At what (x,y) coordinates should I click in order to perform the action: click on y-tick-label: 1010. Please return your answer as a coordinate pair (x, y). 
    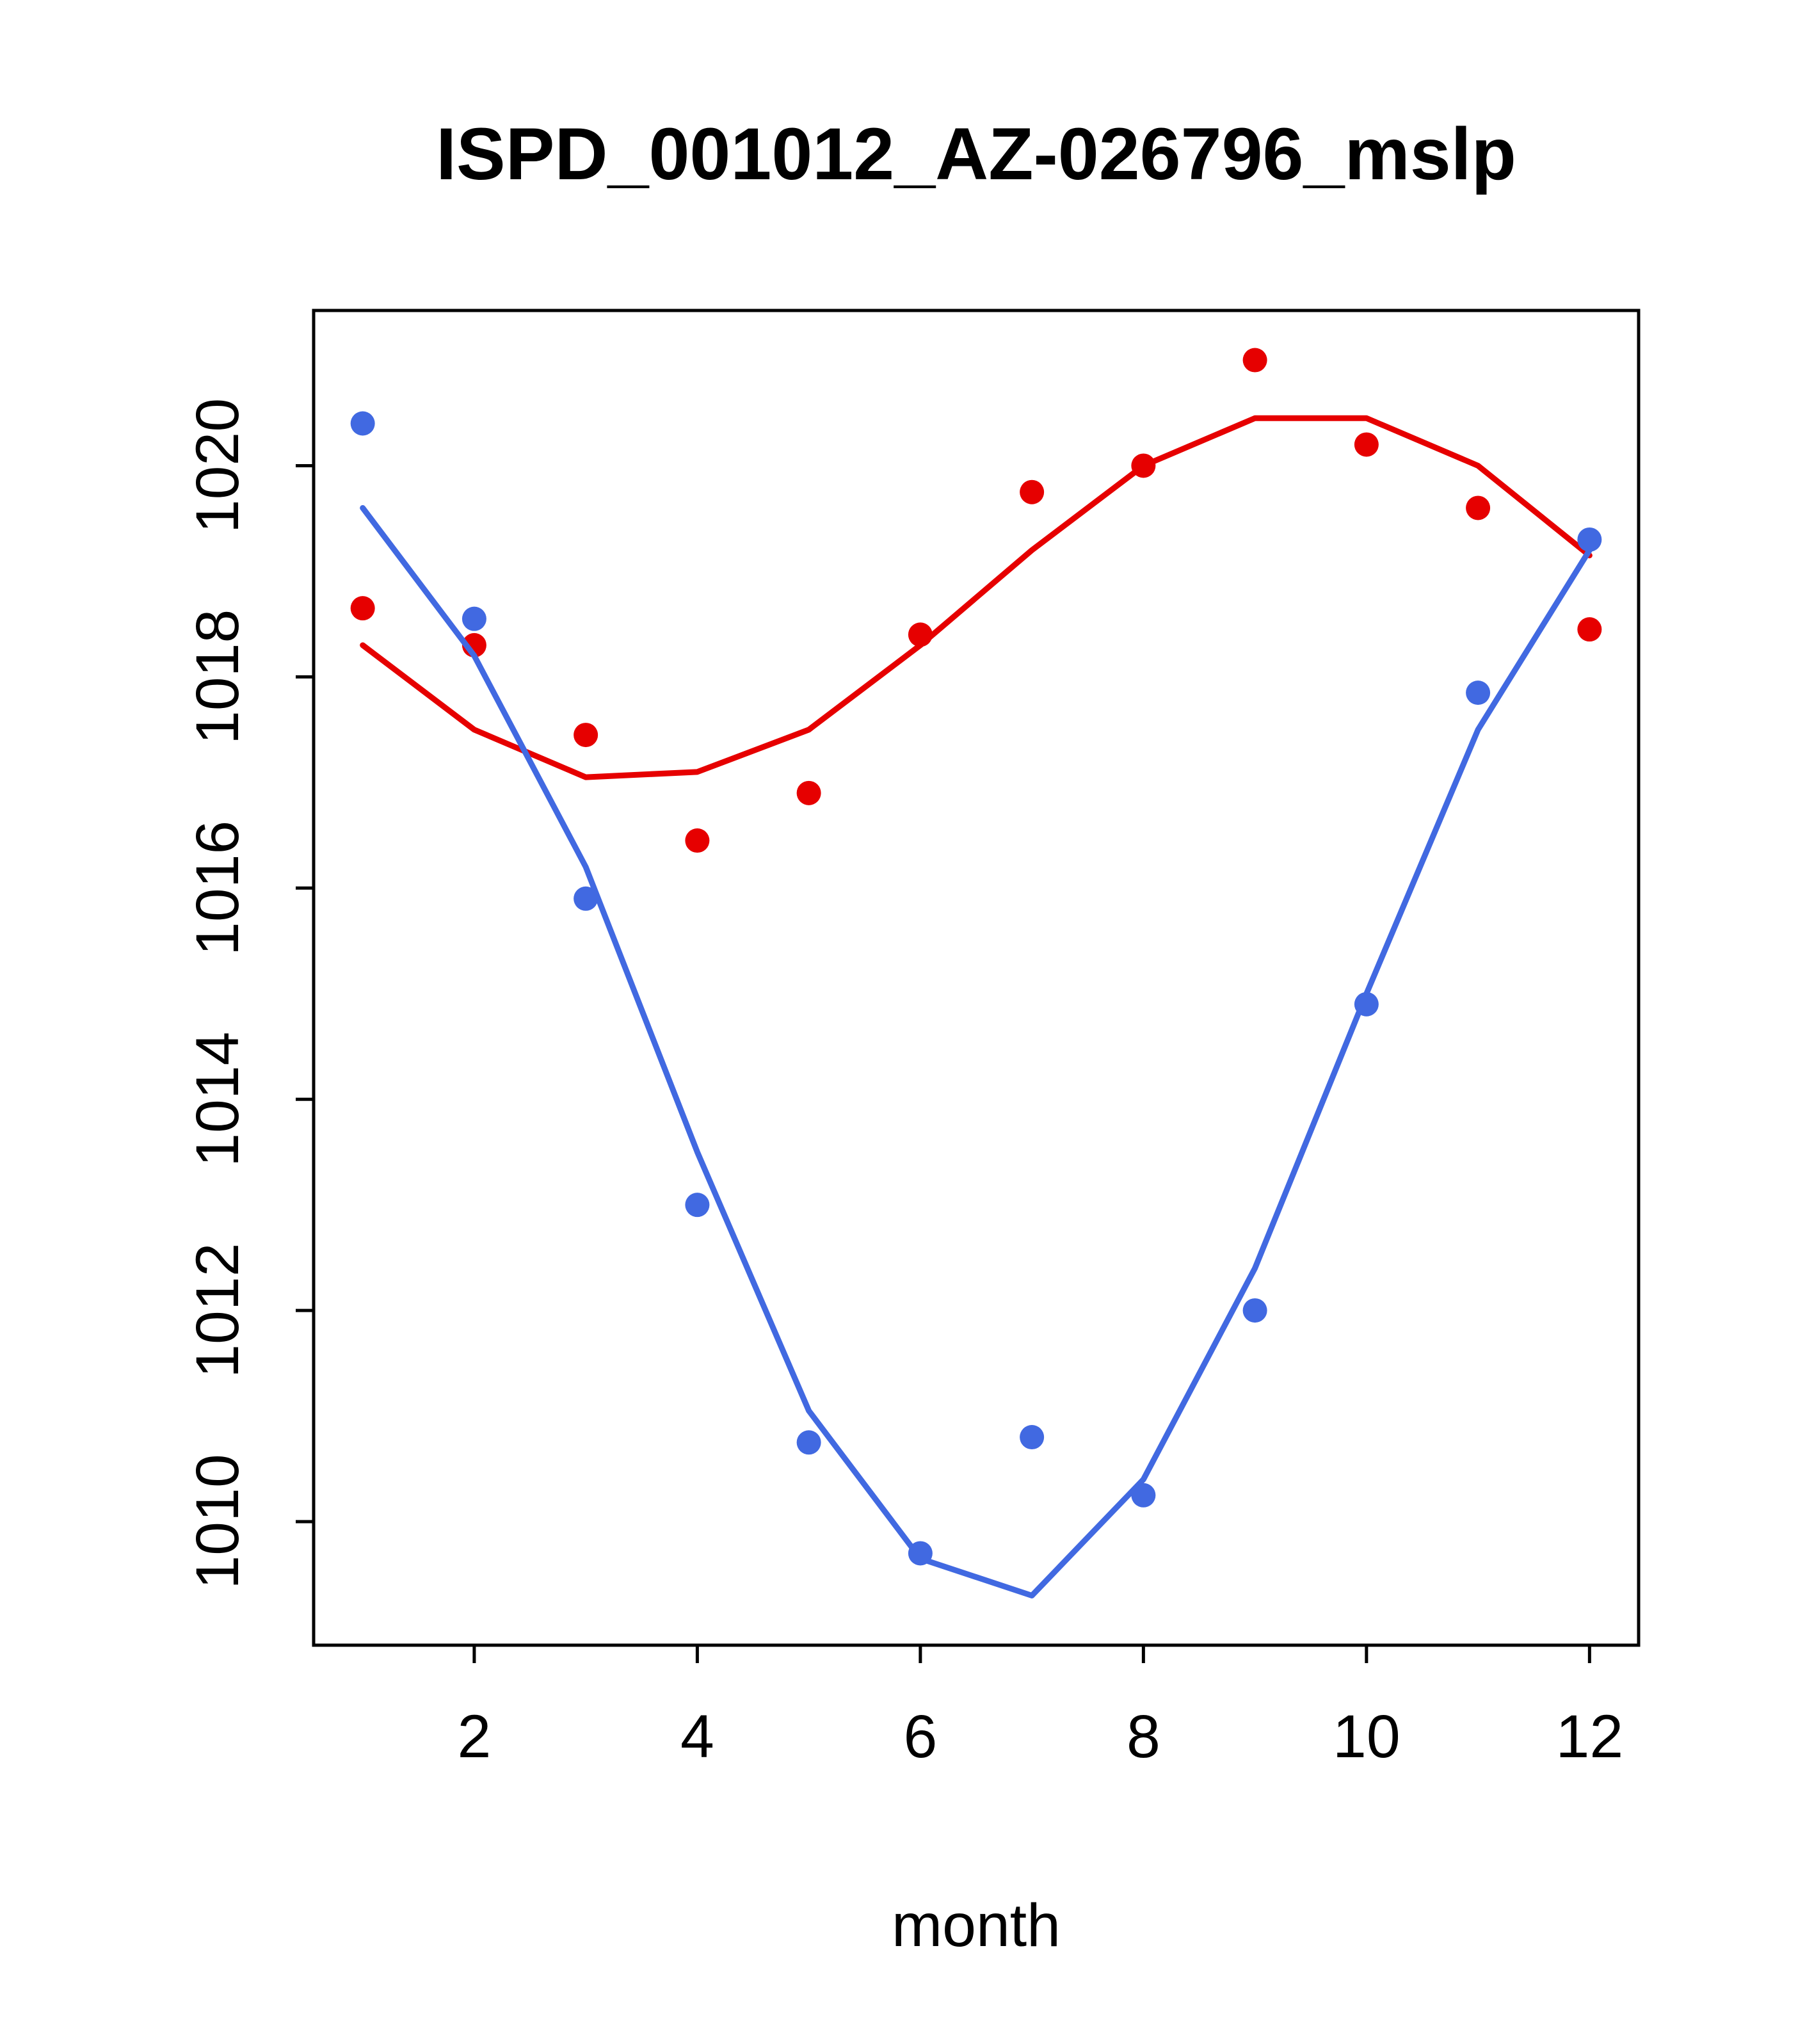
    Looking at the image, I should click on (218, 1521).